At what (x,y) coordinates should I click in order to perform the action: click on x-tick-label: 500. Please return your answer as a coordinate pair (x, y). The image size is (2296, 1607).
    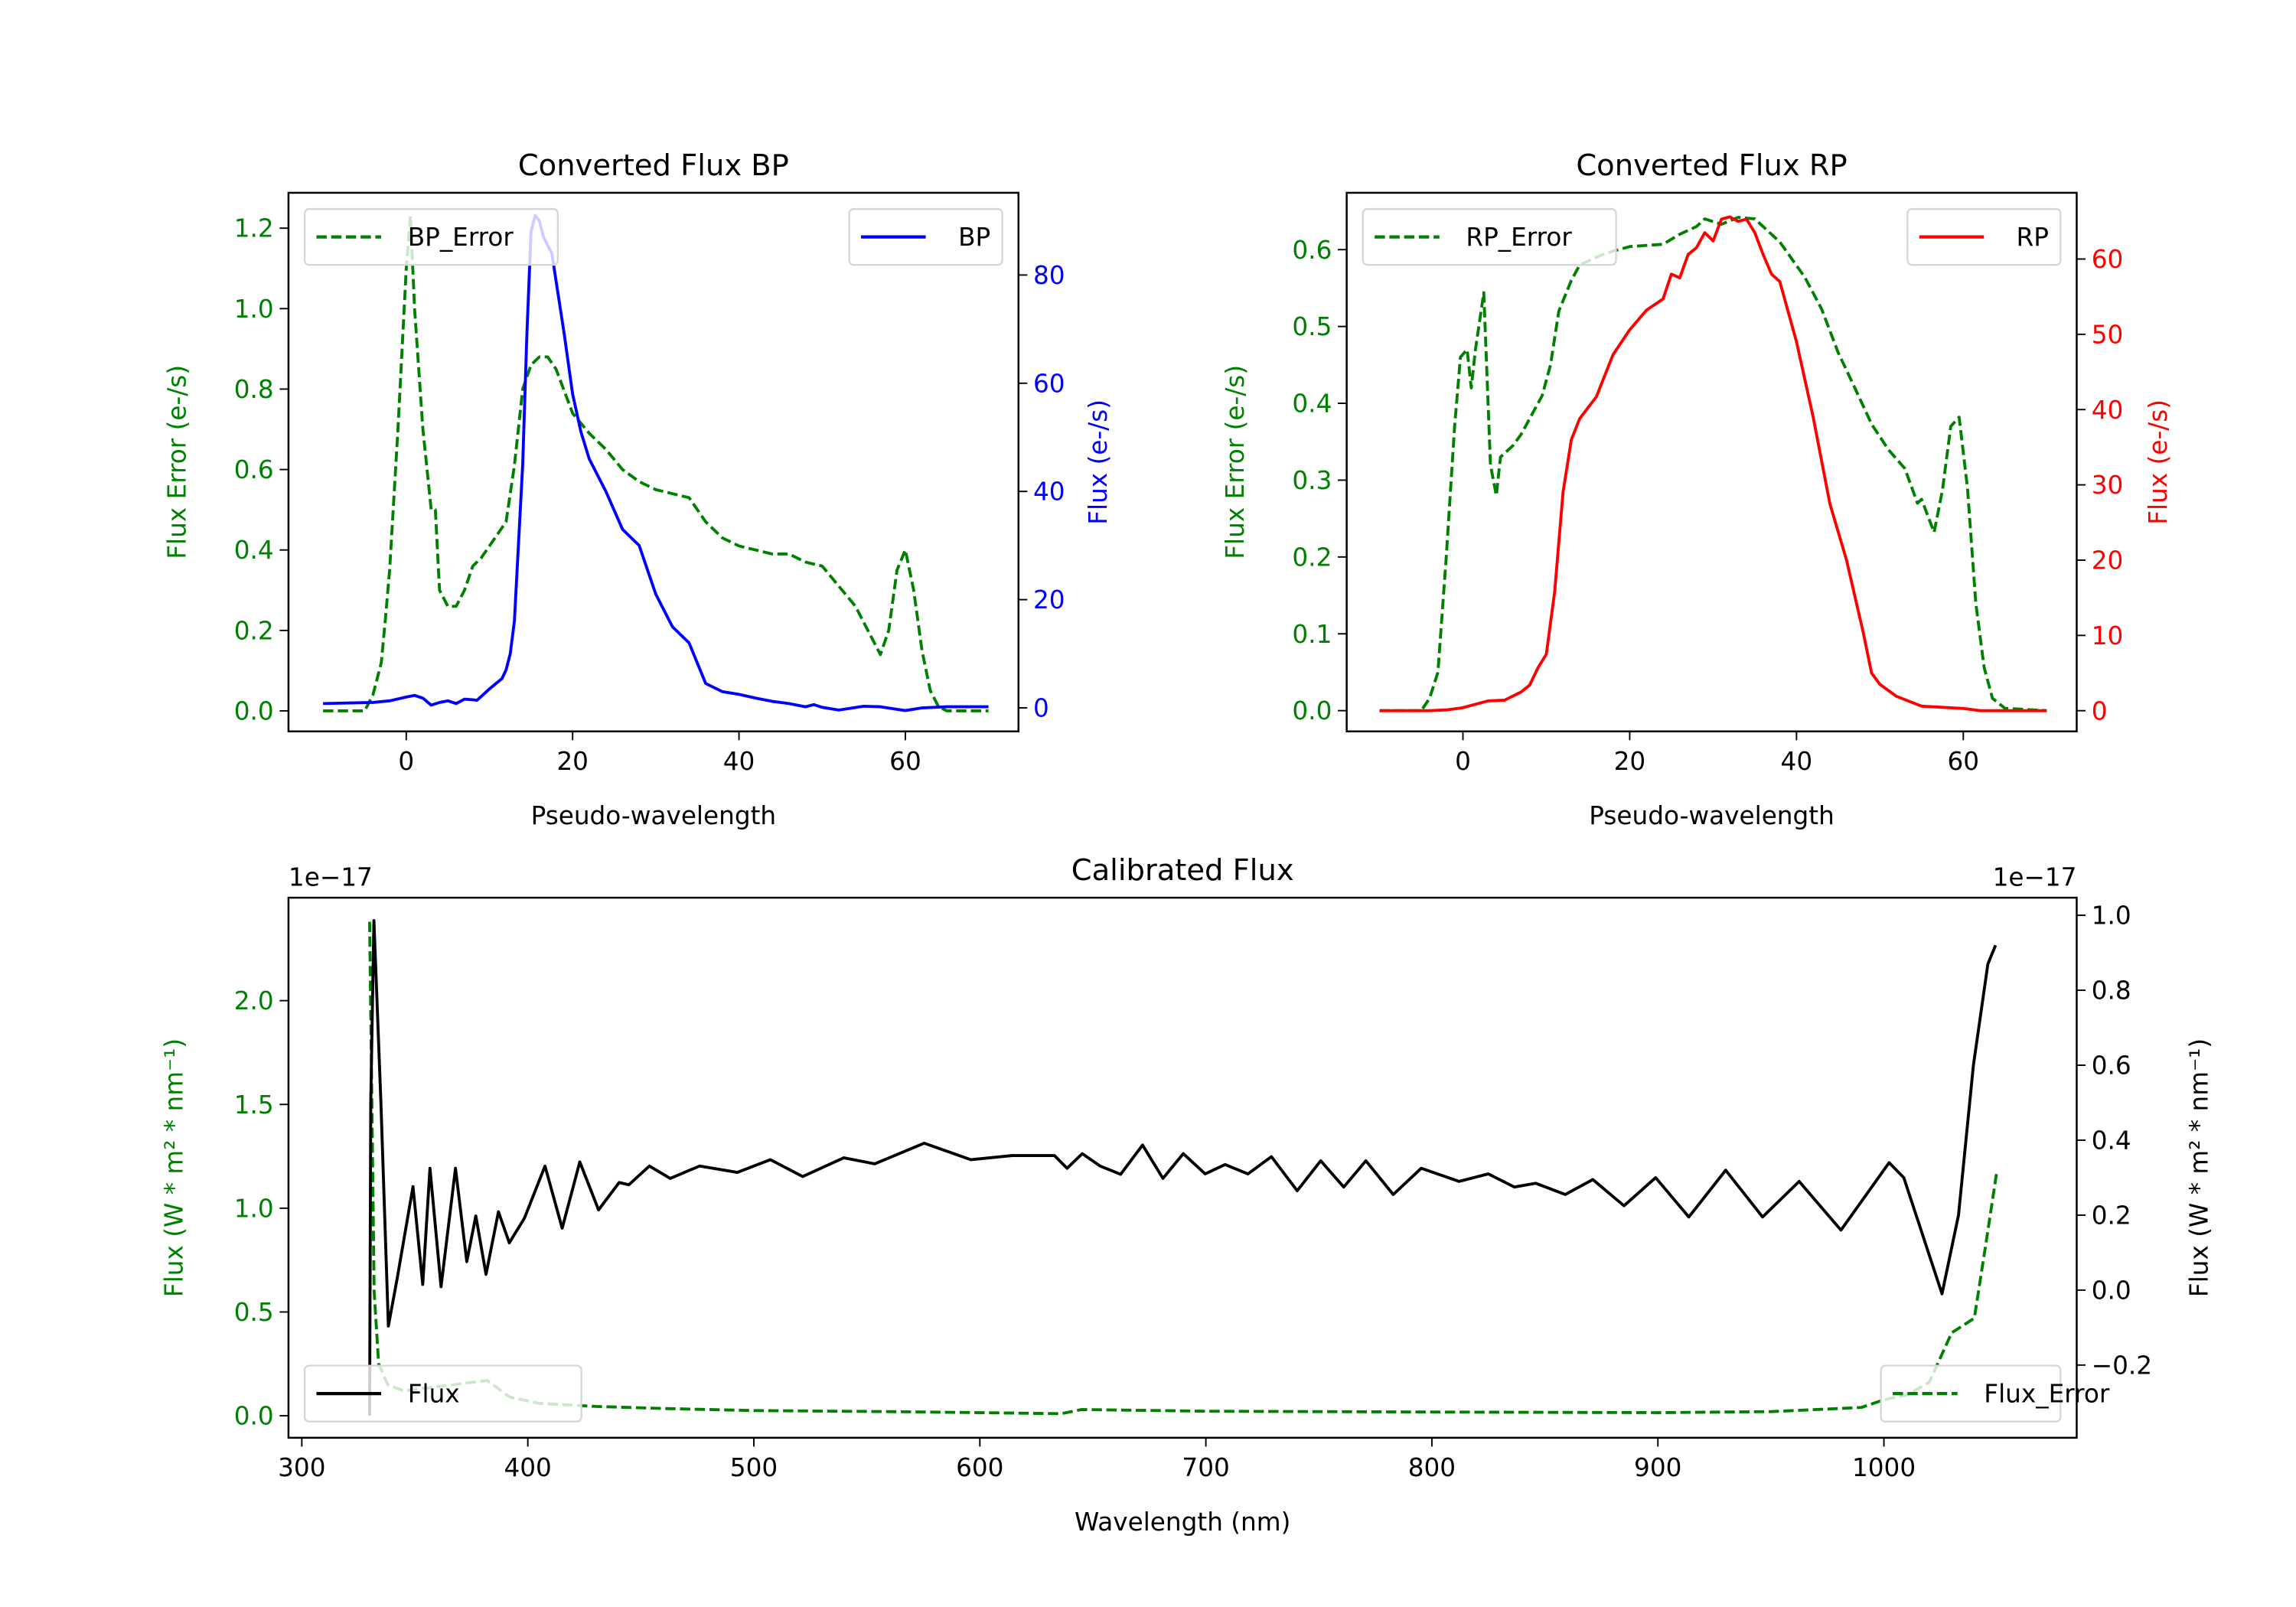
    Looking at the image, I should click on (754, 1467).